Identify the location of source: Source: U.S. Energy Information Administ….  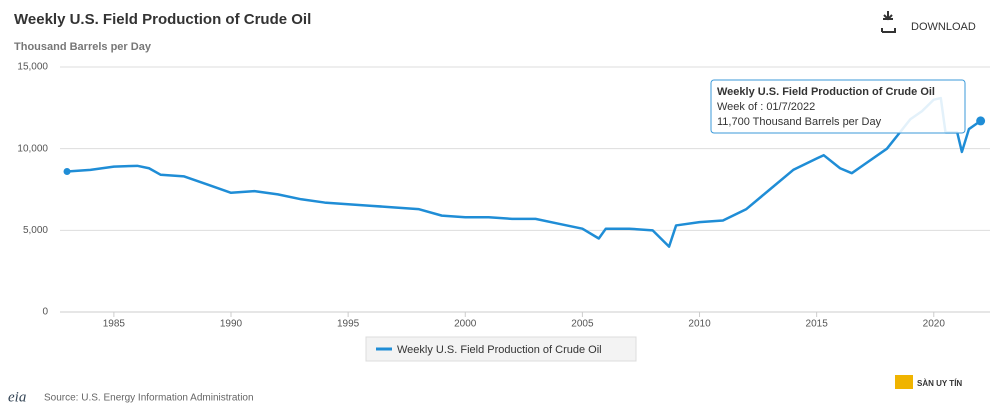
(149, 398).